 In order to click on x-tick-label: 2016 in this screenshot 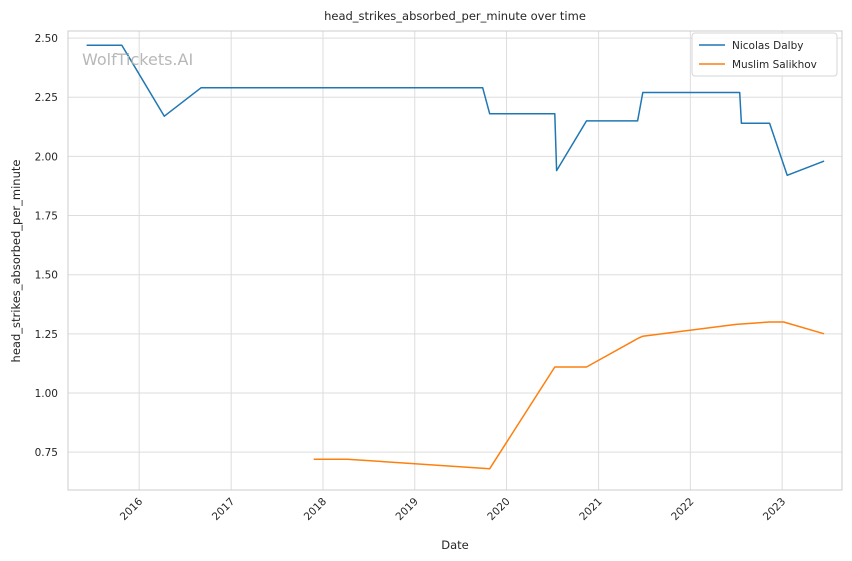, I will do `click(132, 509)`.